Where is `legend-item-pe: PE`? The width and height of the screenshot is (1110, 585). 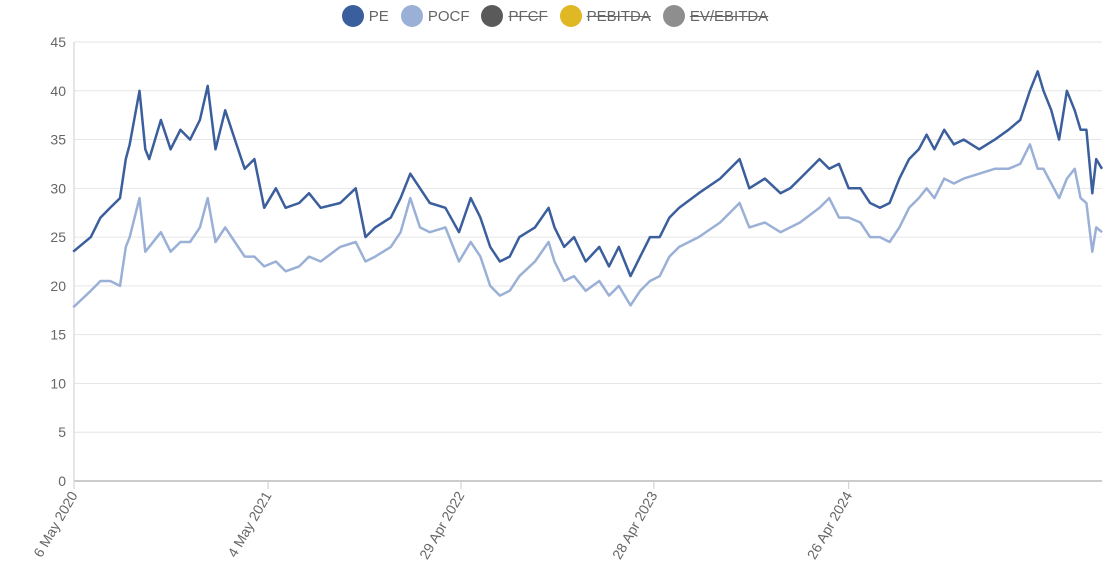
legend-item-pe: PE is located at coordinates (365, 16).